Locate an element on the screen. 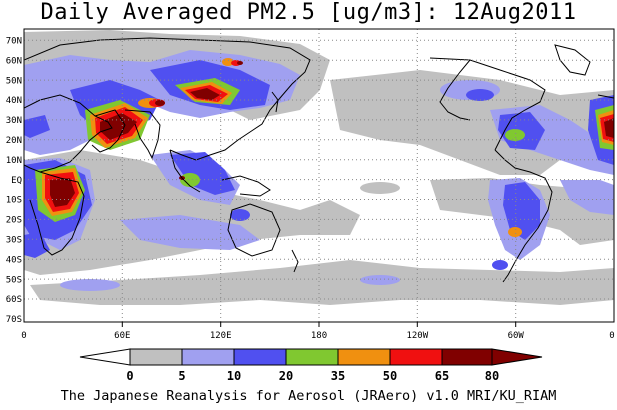 The width and height of the screenshot is (617, 410). lon-label: 120E is located at coordinates (221, 336).